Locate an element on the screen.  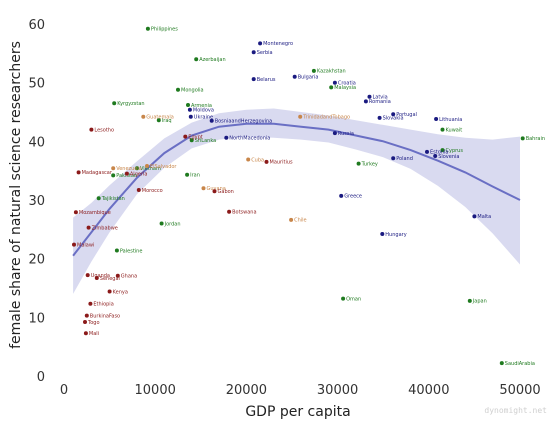
data-point: Mozambique is located at coordinates (92, 213).